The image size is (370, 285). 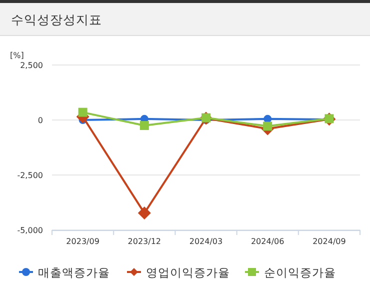 What do you see at coordinates (83, 241) in the screenshot?
I see `x-tick-label: 2023/09` at bounding box center [83, 241].